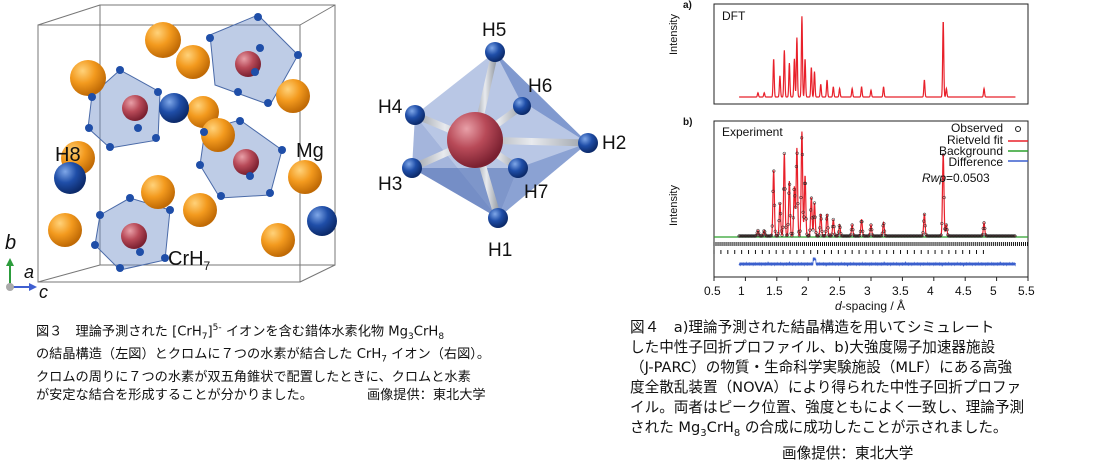  Describe the element at coordinates (848, 453) in the screenshot. I see `fig4-credit: 画像提供：東北大学` at that location.